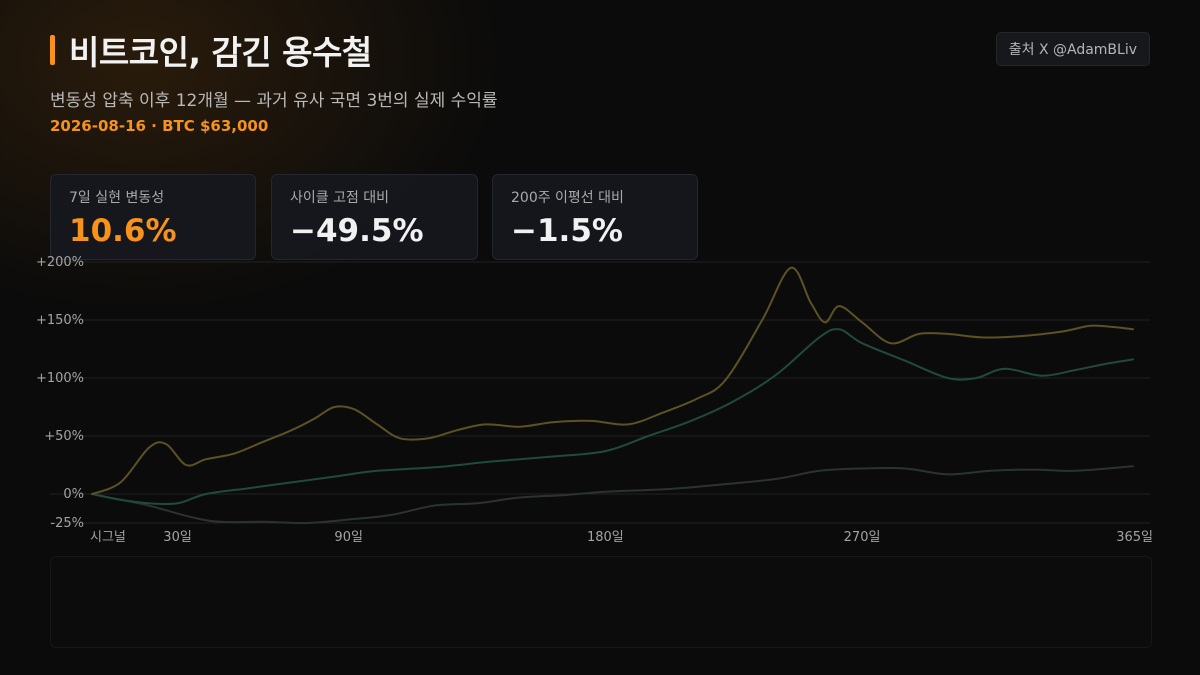 The height and width of the screenshot is (675, 1200). Describe the element at coordinates (67, 523) in the screenshot. I see `y-tick-label: -25%` at that location.